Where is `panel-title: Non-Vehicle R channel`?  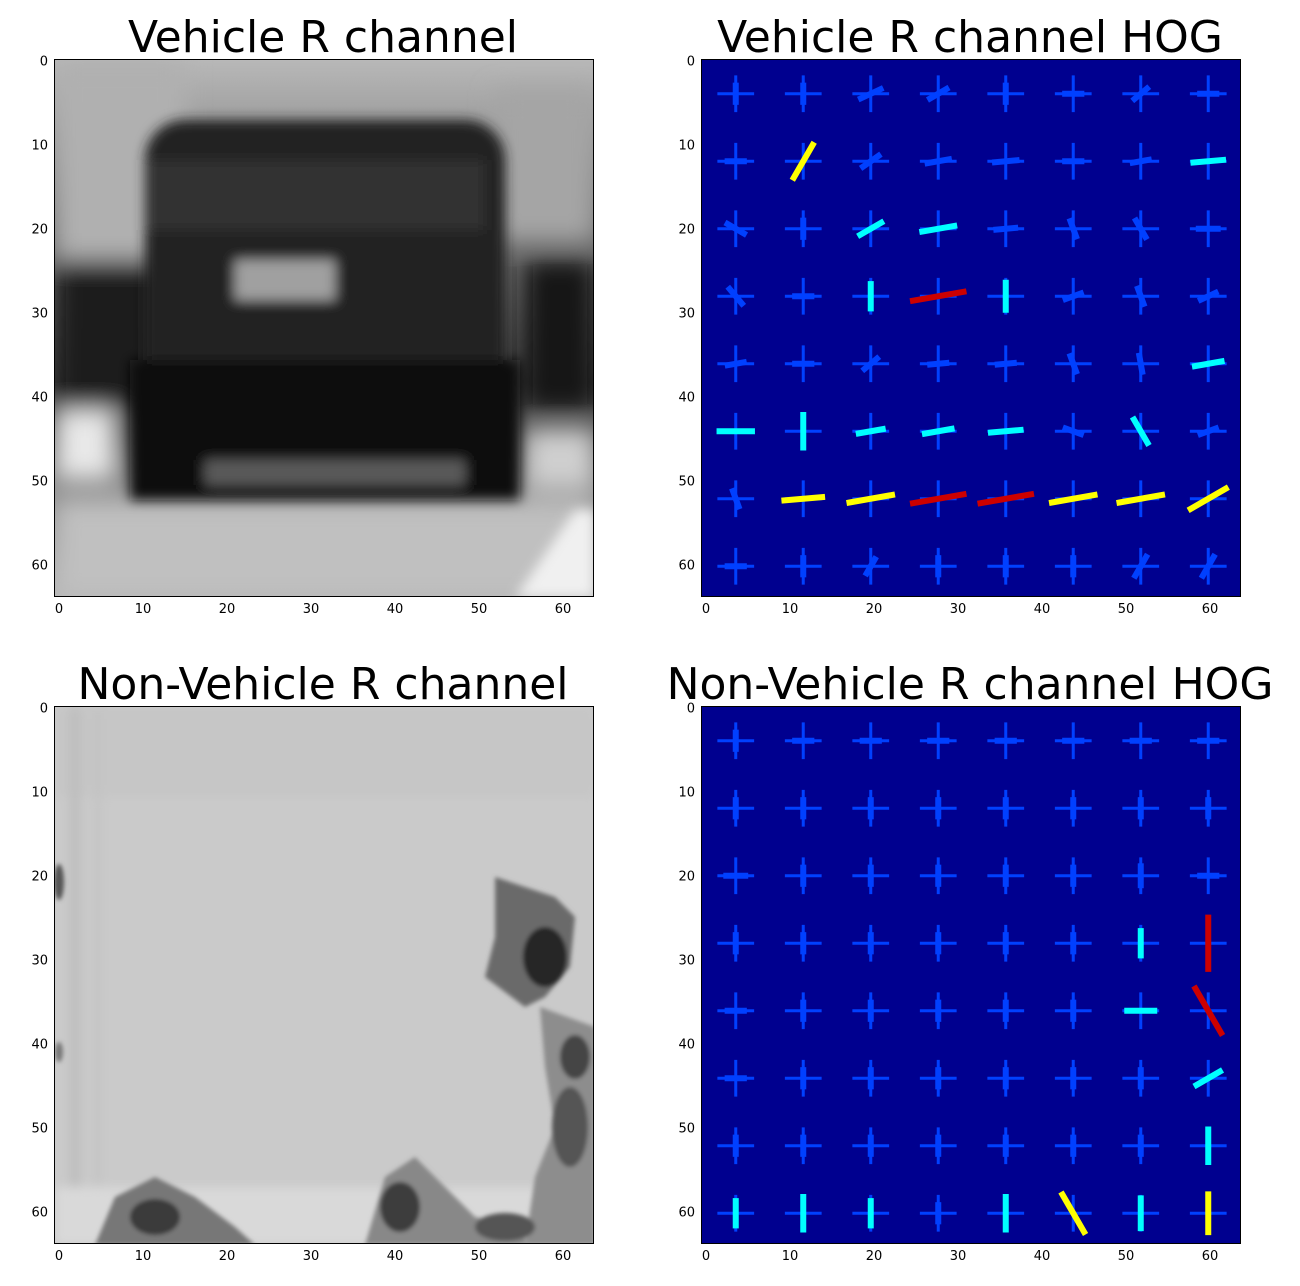 panel-title: Non-Vehicle R channel is located at coordinates (323, 684).